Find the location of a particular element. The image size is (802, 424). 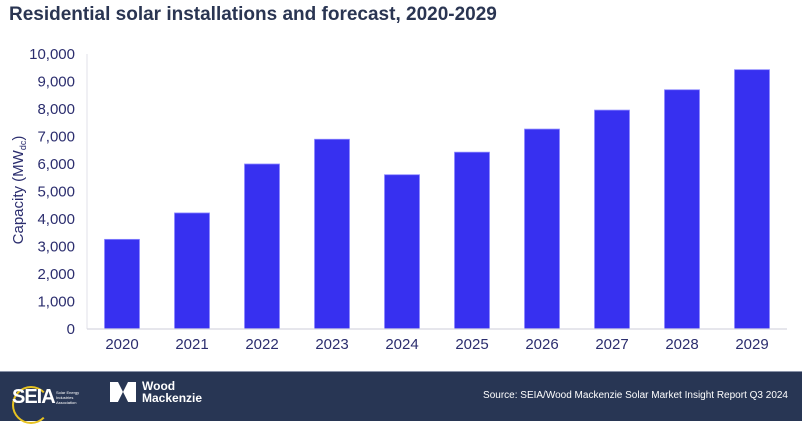

bar-2025 is located at coordinates (472, 240).